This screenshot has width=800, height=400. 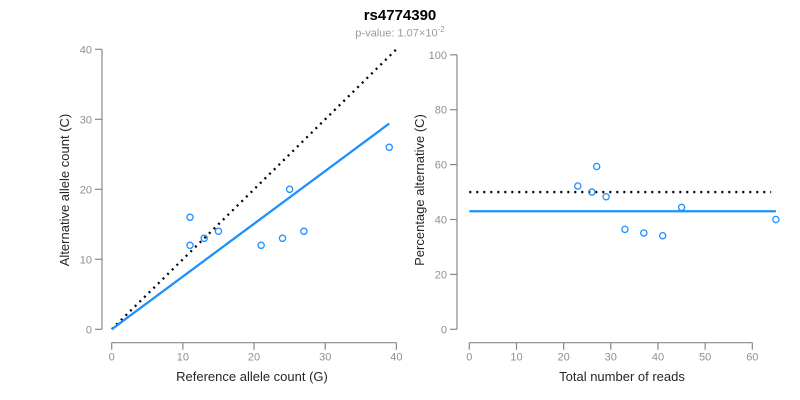 I want to click on y-tick-label: 30, so click(x=86, y=120).